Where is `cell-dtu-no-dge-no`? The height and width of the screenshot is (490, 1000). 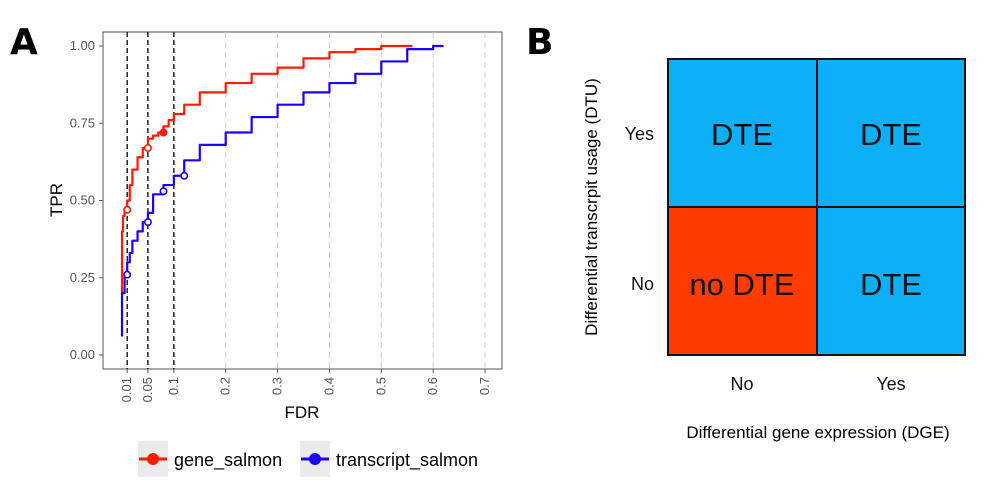
cell-dtu-no-dge-no is located at coordinates (742, 281).